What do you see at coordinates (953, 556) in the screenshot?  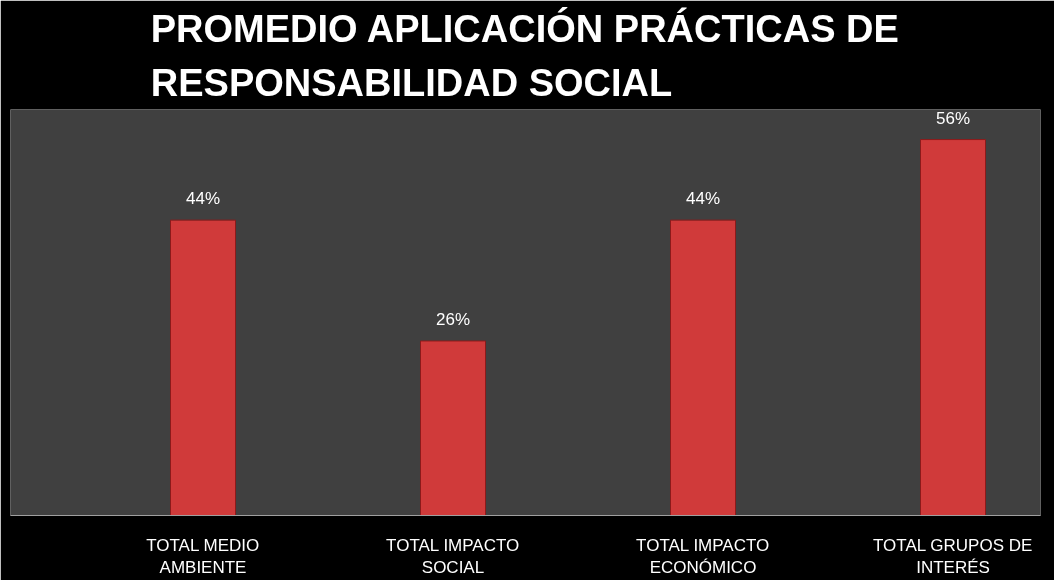 I see `x-tick-label: TOTAL GRUPOS DE INTERÉS` at bounding box center [953, 556].